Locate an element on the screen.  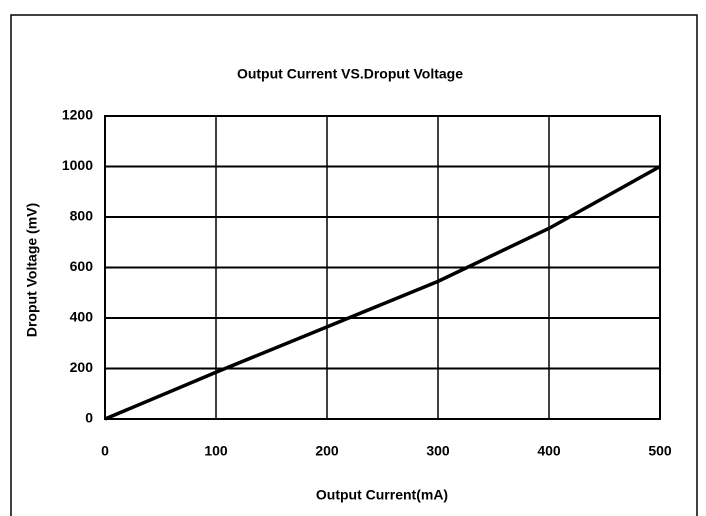
y-tick-label: 400 is located at coordinates (82, 317).